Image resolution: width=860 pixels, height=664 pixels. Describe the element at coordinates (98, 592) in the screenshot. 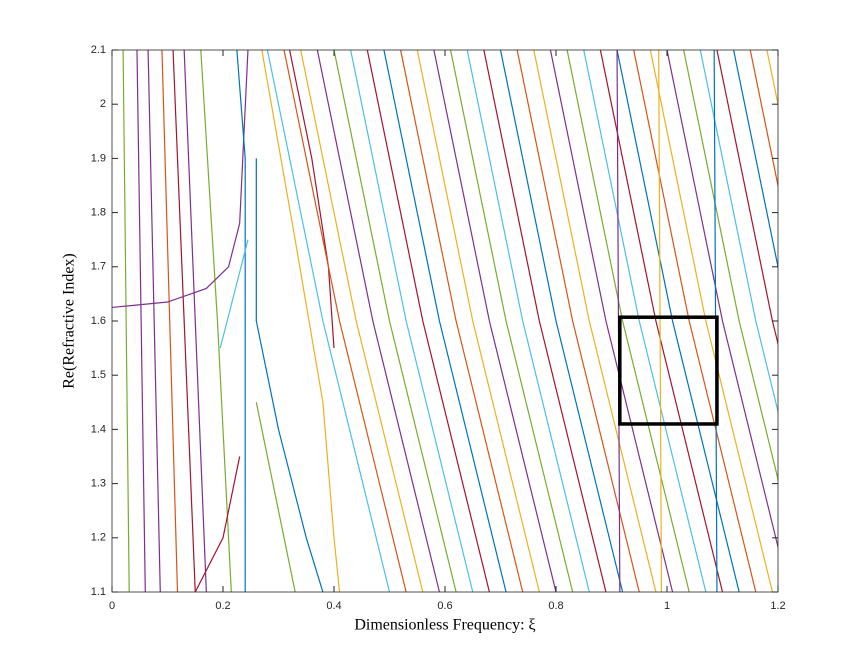

I see `y-tick-label: 1.1` at that location.